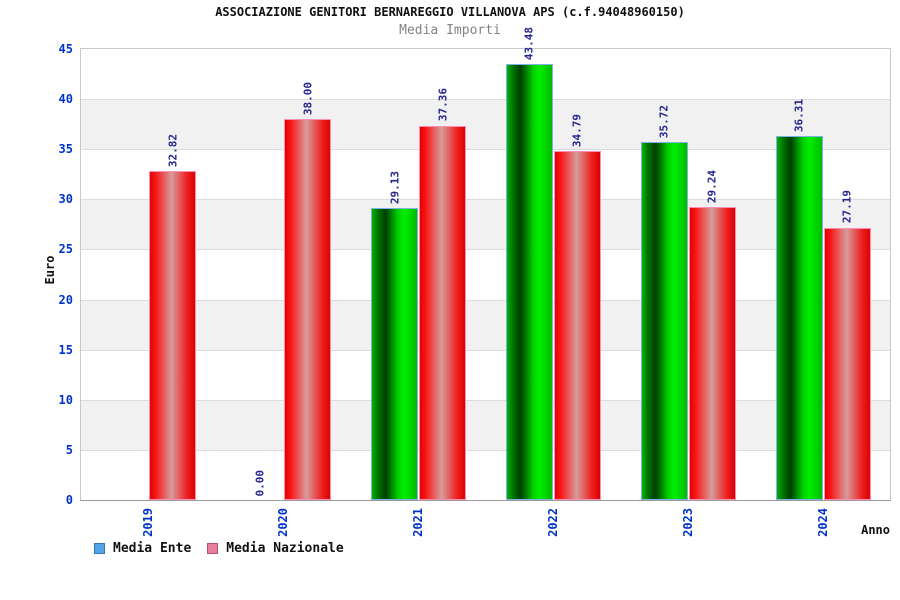 This screenshot has height=600, width=900. Describe the element at coordinates (285, 548) in the screenshot. I see `legend-label-media-nazionale: Media Nazionale` at that location.